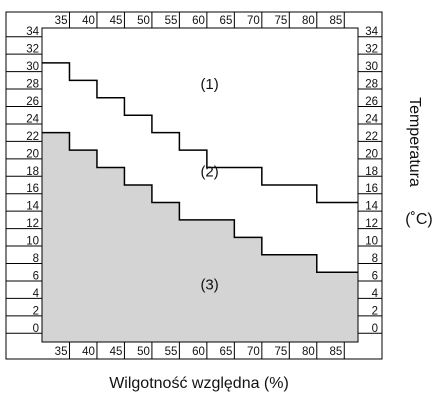 This screenshot has height=395, width=439. I want to click on y-tick-label-right: 20, so click(371, 154).